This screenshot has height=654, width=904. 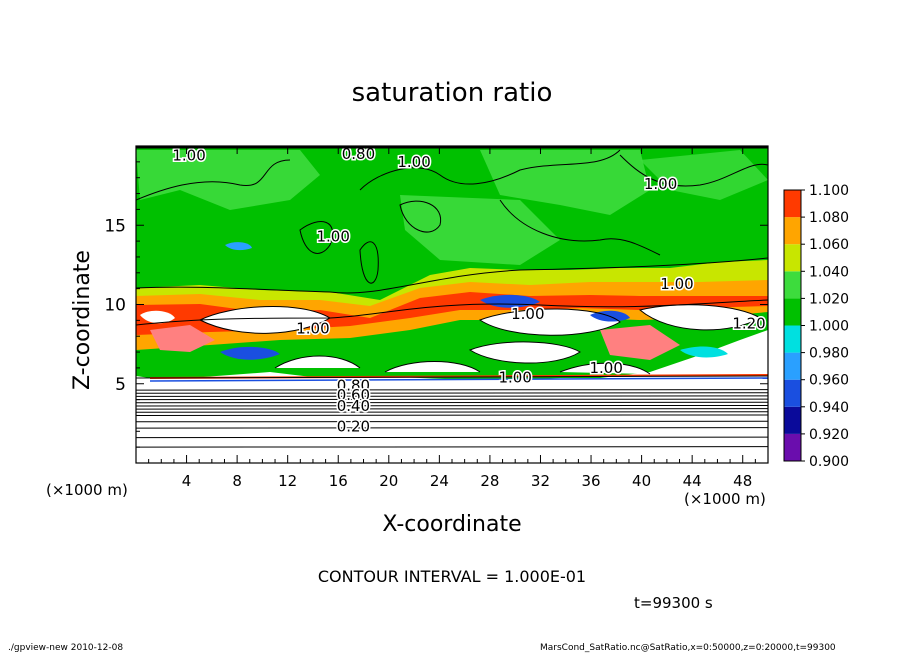 I want to click on colorbar-label: 1.020, so click(x=829, y=299).